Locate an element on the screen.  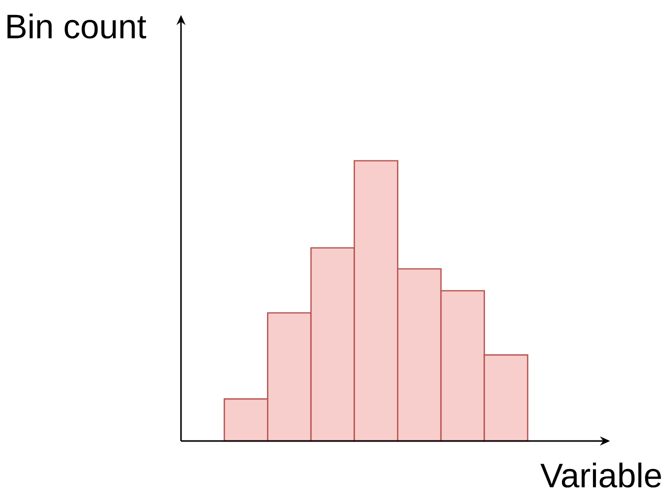
y-axis-title: Bin count is located at coordinates (77, 26).